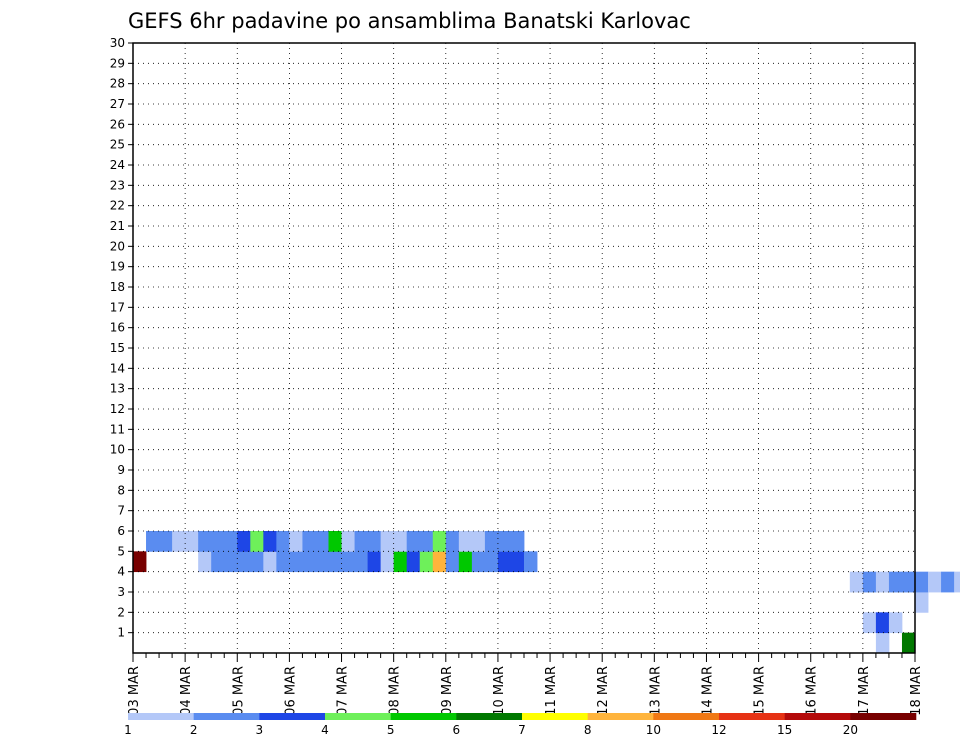 The height and width of the screenshot is (742, 960). What do you see at coordinates (128, 730) in the screenshot?
I see `legend-label: 1` at bounding box center [128, 730].